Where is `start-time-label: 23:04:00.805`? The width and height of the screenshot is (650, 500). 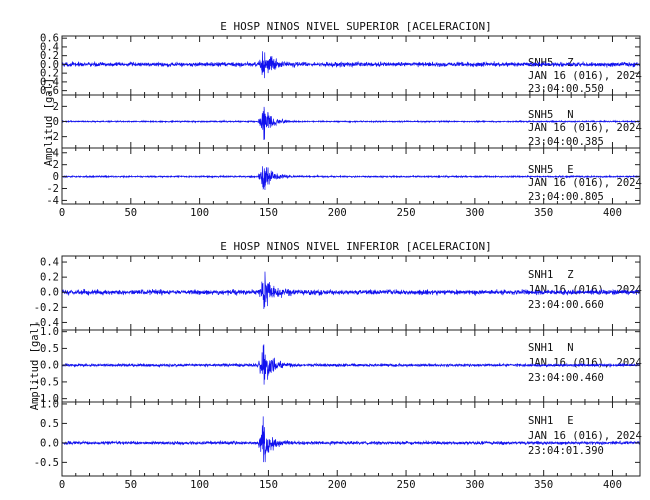
start-time-label: 23:04:00.805 is located at coordinates (566, 197).